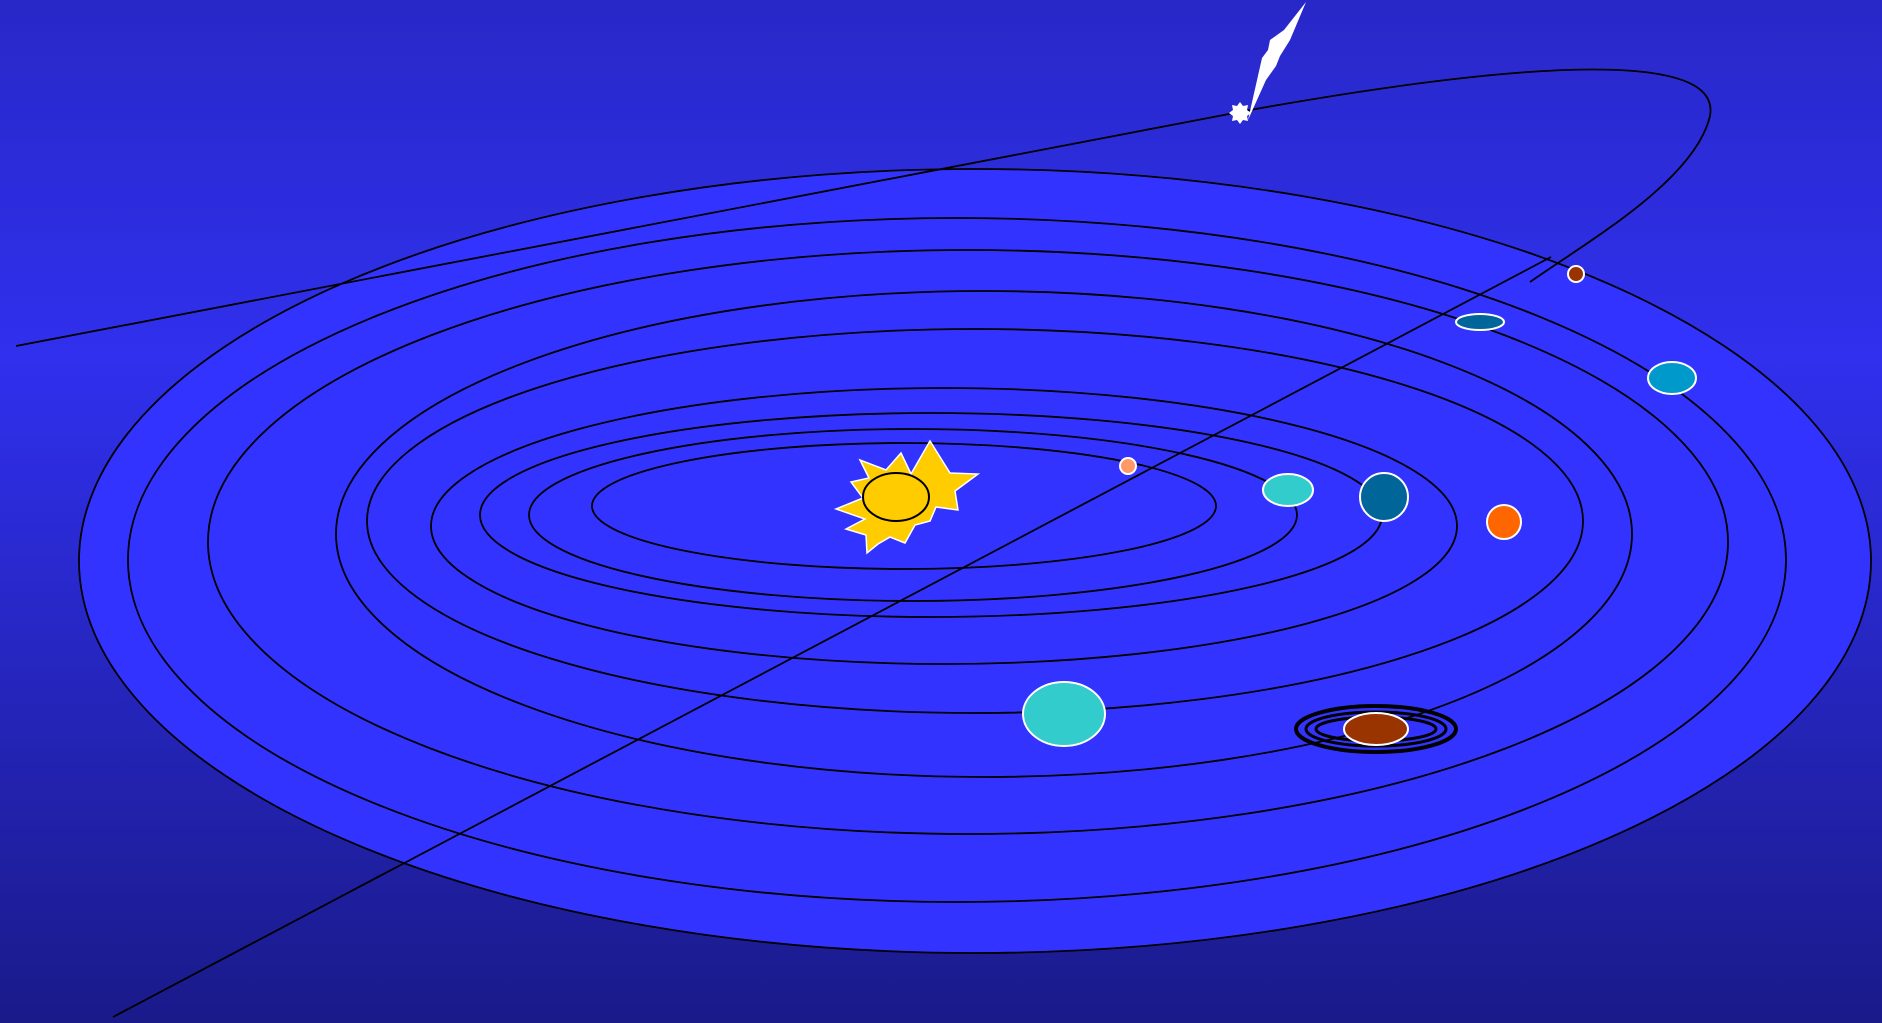 The image size is (1882, 1023). Describe the element at coordinates (1128, 466) in the screenshot. I see `mercury-icon` at that location.